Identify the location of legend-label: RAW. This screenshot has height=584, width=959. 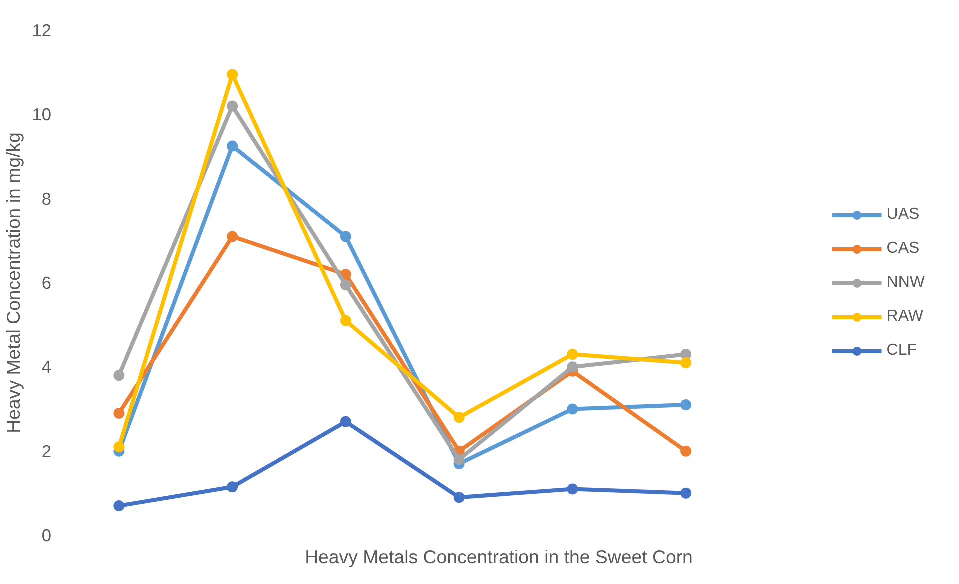
(905, 317).